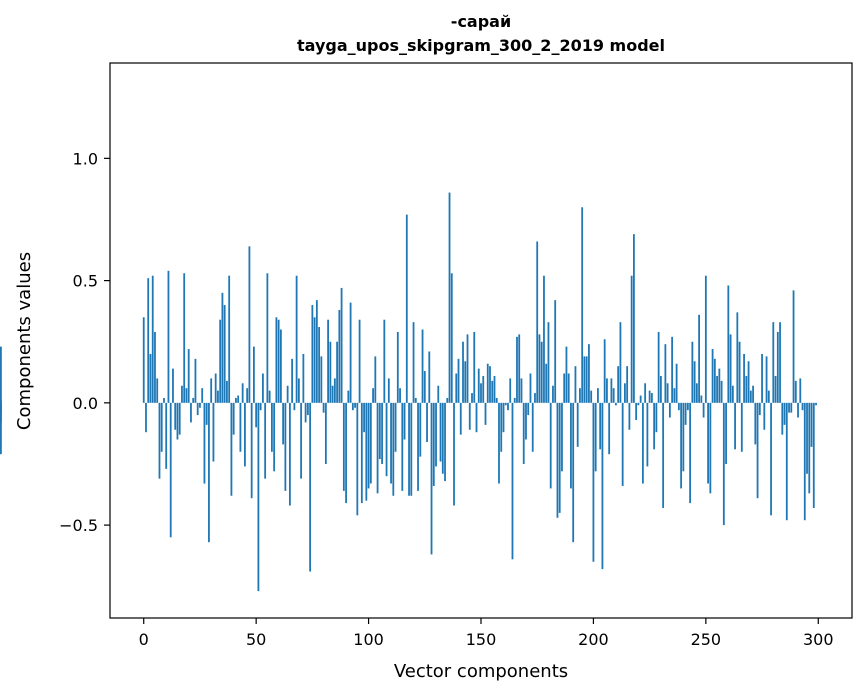 The height and width of the screenshot is (696, 867). I want to click on x-tick-label: 50, so click(256, 639).